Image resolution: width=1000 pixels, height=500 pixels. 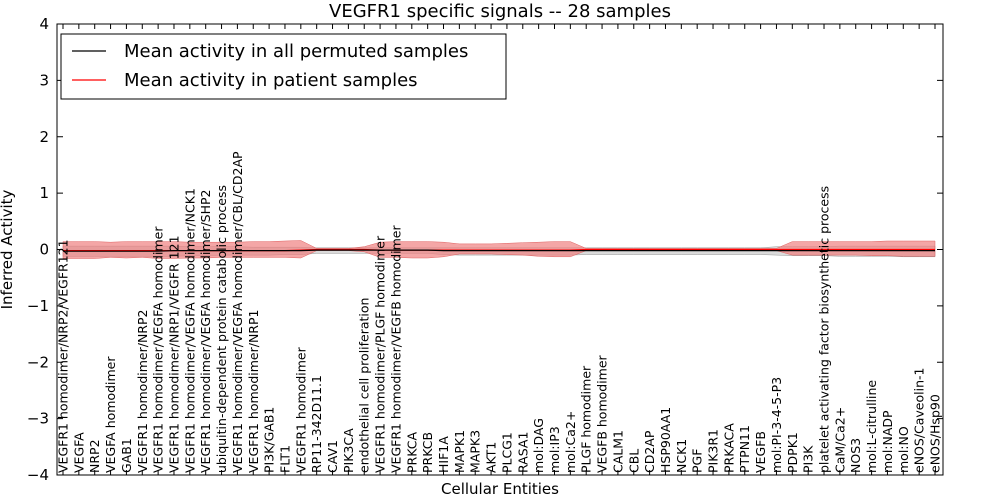 What do you see at coordinates (522, 452) in the screenshot?
I see `x-category-label: RASA1` at bounding box center [522, 452].